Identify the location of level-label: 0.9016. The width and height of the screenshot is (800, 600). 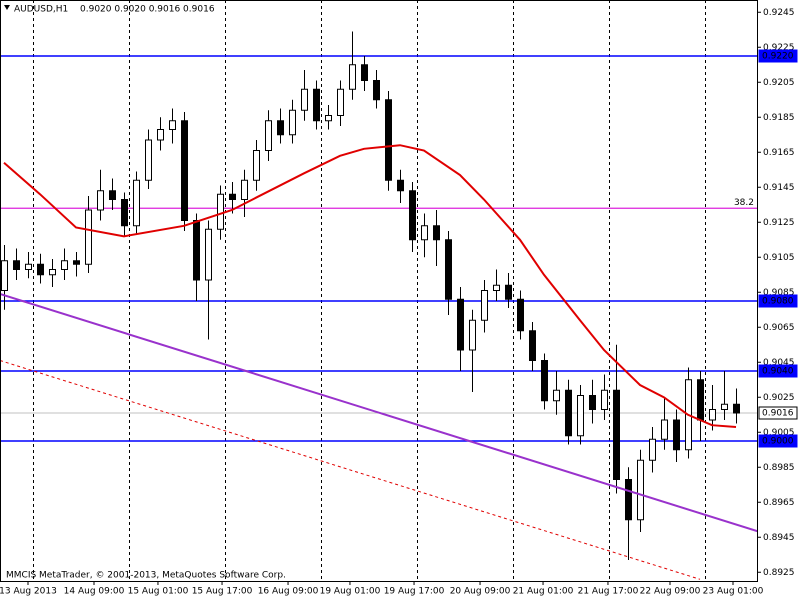
(778, 414).